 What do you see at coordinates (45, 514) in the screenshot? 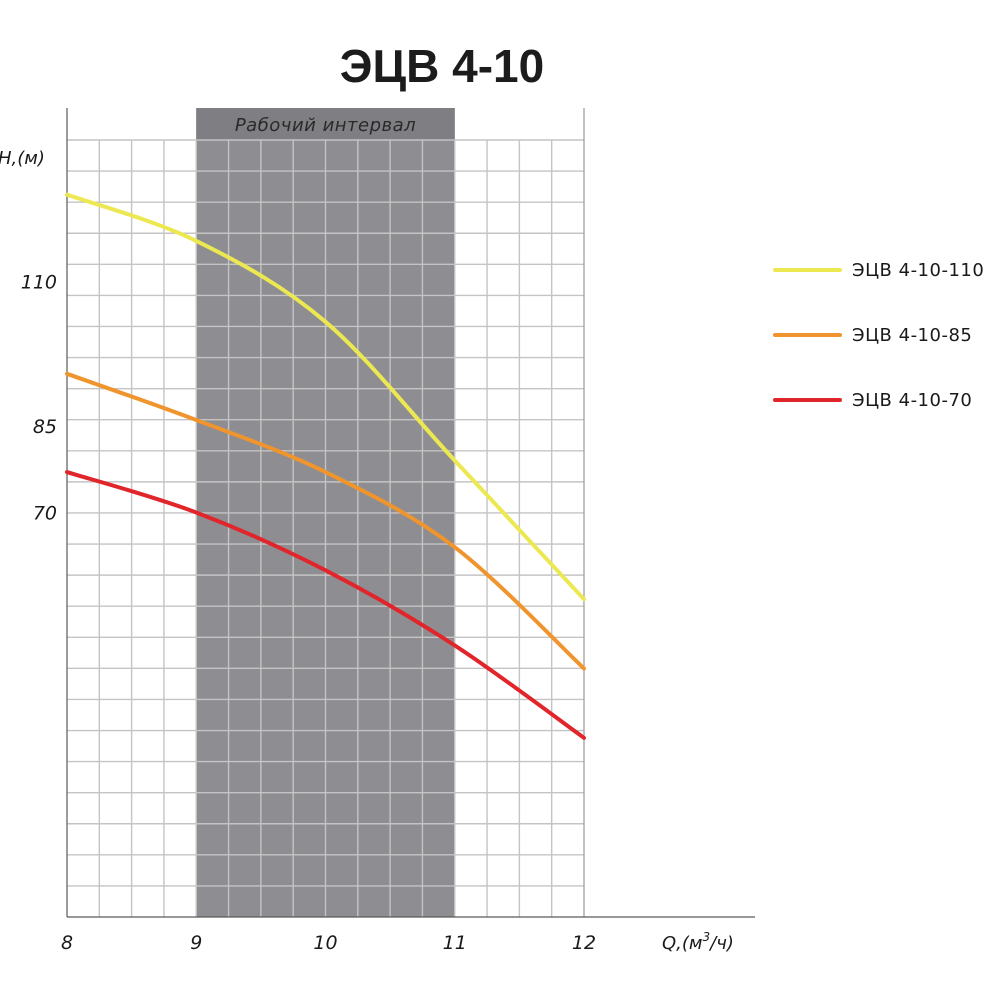
I see `y-tick-label: 70` at bounding box center [45, 514].